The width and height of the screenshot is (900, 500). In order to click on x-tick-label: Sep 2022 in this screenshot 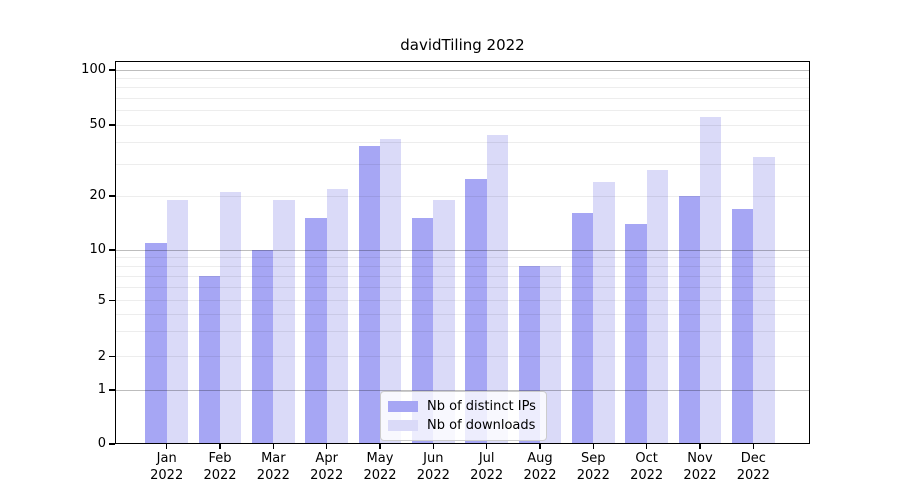, I will do `click(593, 467)`.